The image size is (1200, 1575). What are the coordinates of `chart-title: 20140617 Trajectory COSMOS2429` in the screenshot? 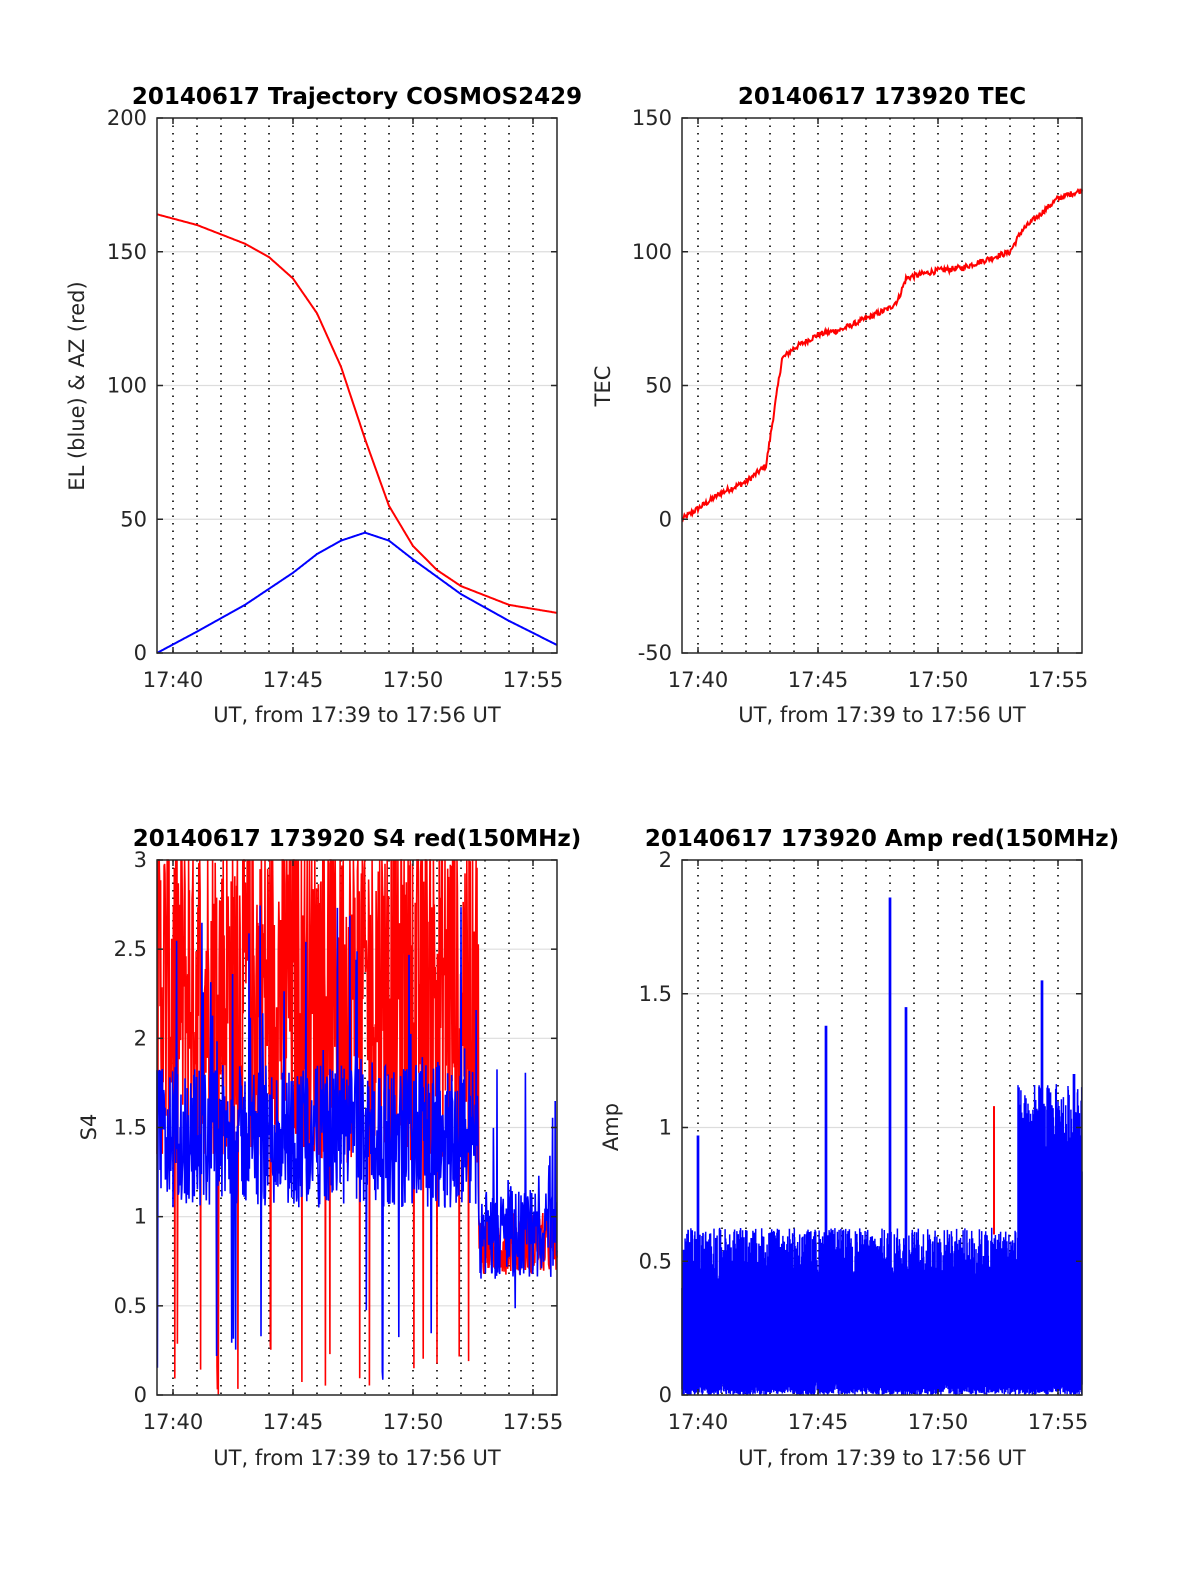 It's located at (357, 97).